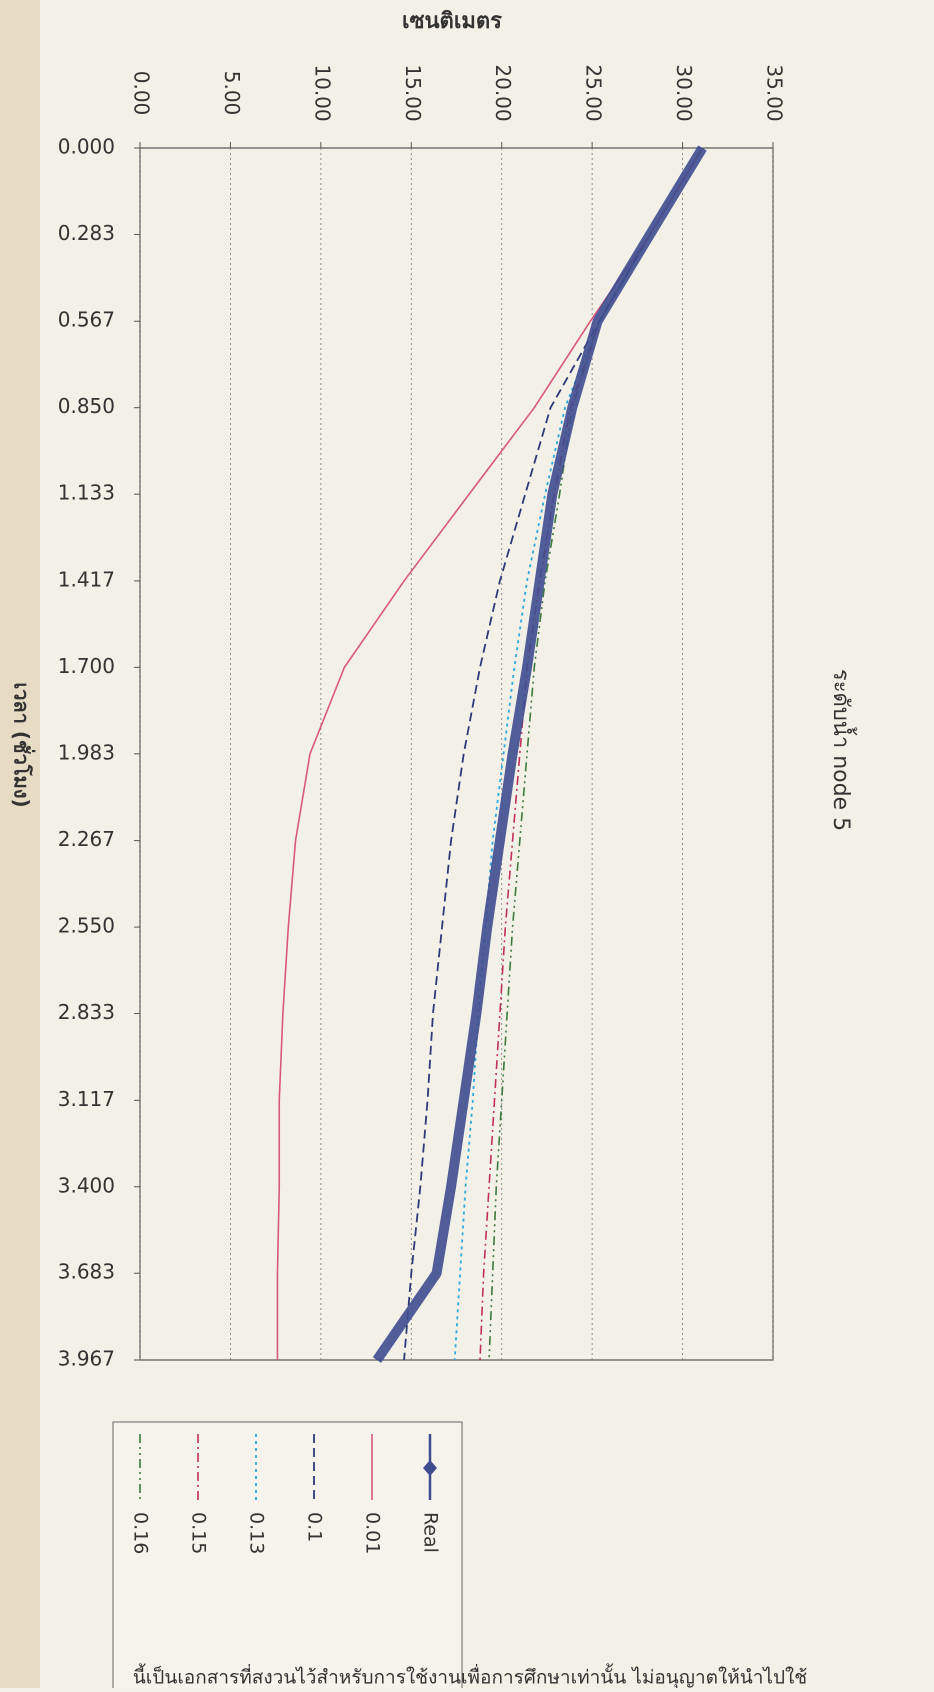  I want to click on y-tick-label: 0.00, so click(142, 93).